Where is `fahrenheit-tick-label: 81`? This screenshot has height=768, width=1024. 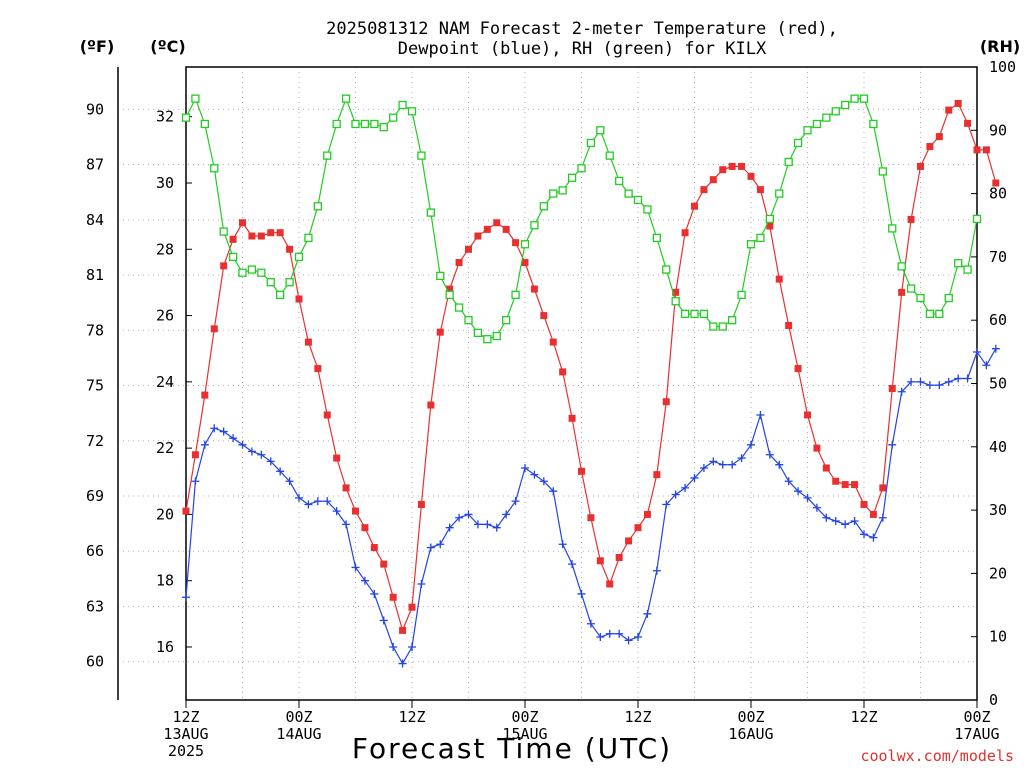
fahrenheit-tick-label: 81 is located at coordinates (95, 275).